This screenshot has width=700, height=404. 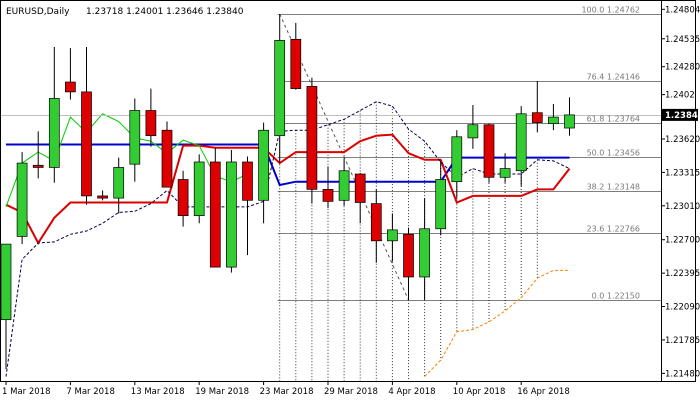 What do you see at coordinates (682, 10) in the screenshot?
I see `y-tick-label: 1.24804` at bounding box center [682, 10].